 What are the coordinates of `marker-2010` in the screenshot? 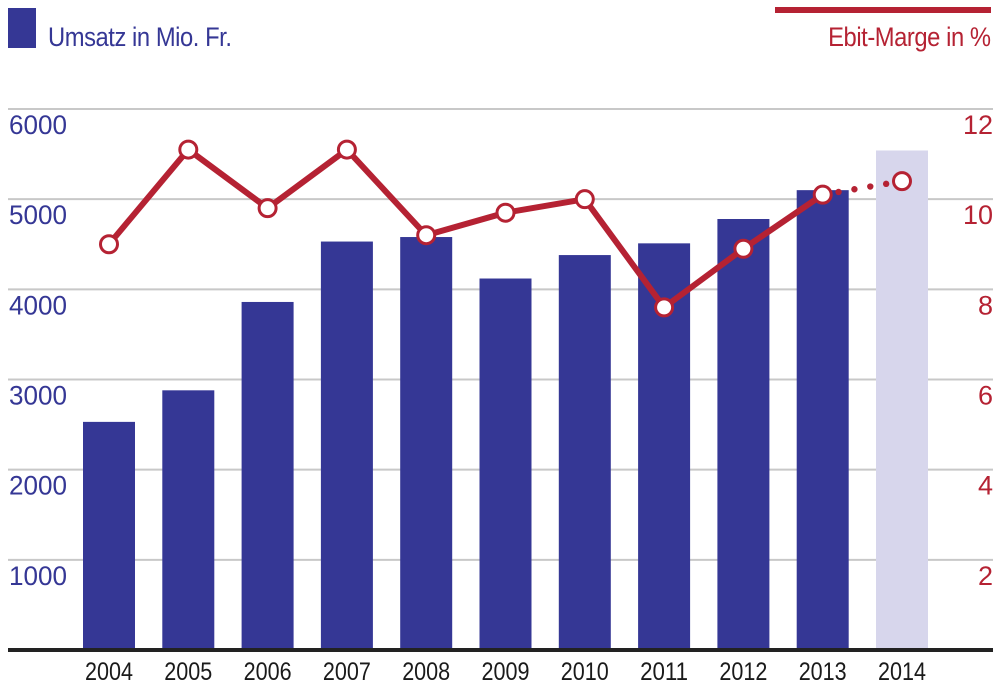 It's located at (584, 199).